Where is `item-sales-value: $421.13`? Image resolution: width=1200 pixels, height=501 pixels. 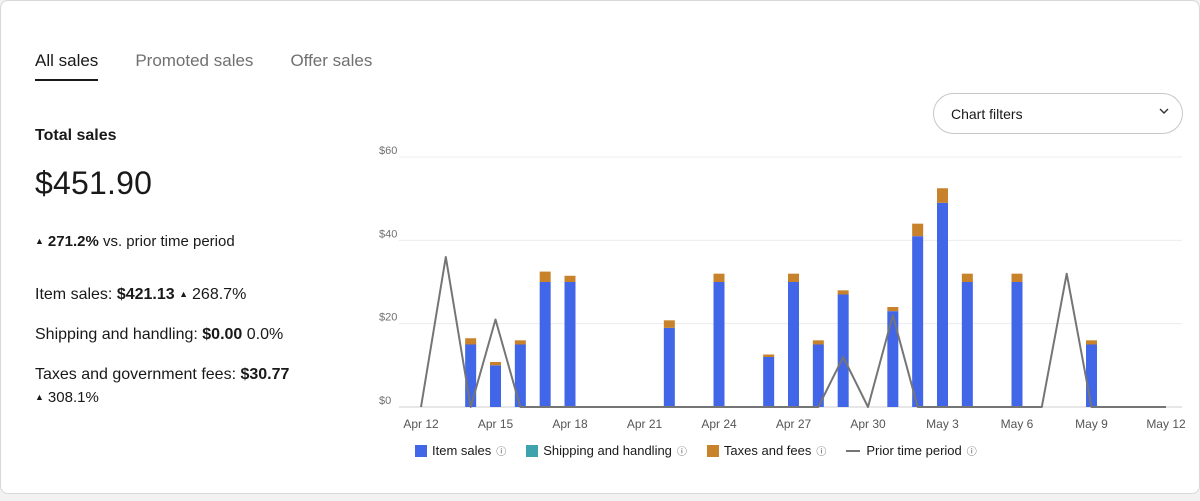
item-sales-value: $421.13 is located at coordinates (145, 294).